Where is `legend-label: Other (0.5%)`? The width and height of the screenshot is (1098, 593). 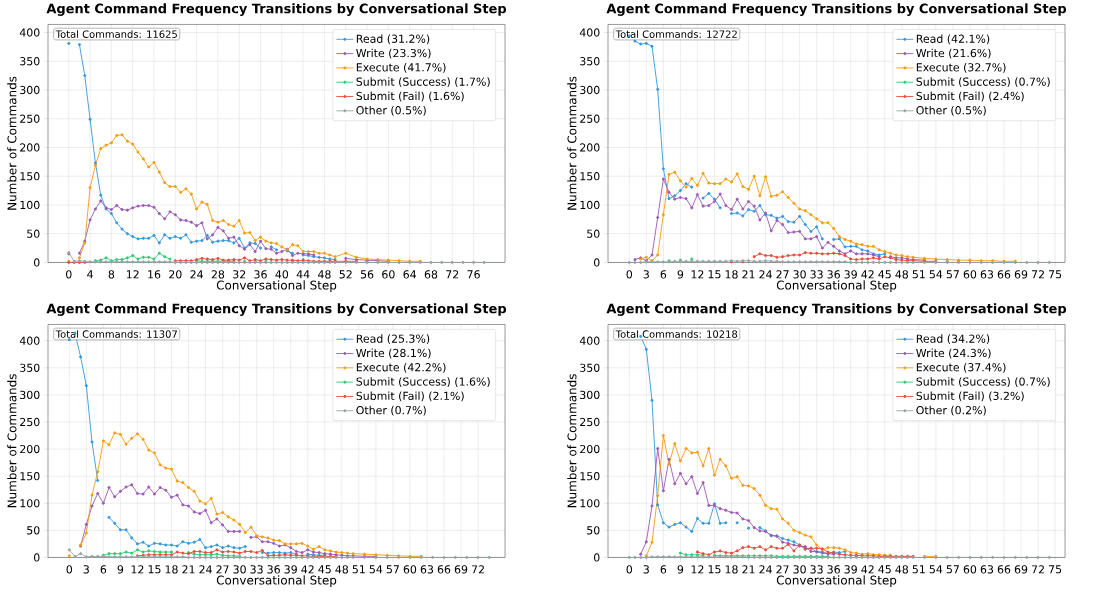
legend-label: Other (0.5%) is located at coordinates (391, 110).